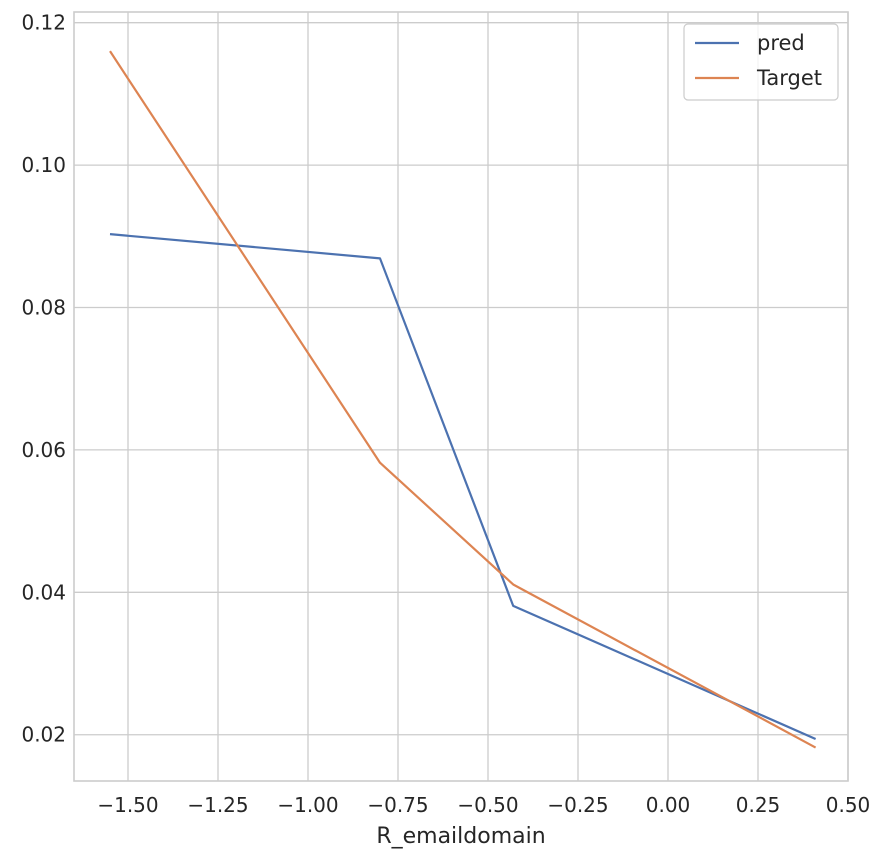 This screenshot has height=859, width=883. What do you see at coordinates (781, 43) in the screenshot?
I see `legend-label: pred` at bounding box center [781, 43].